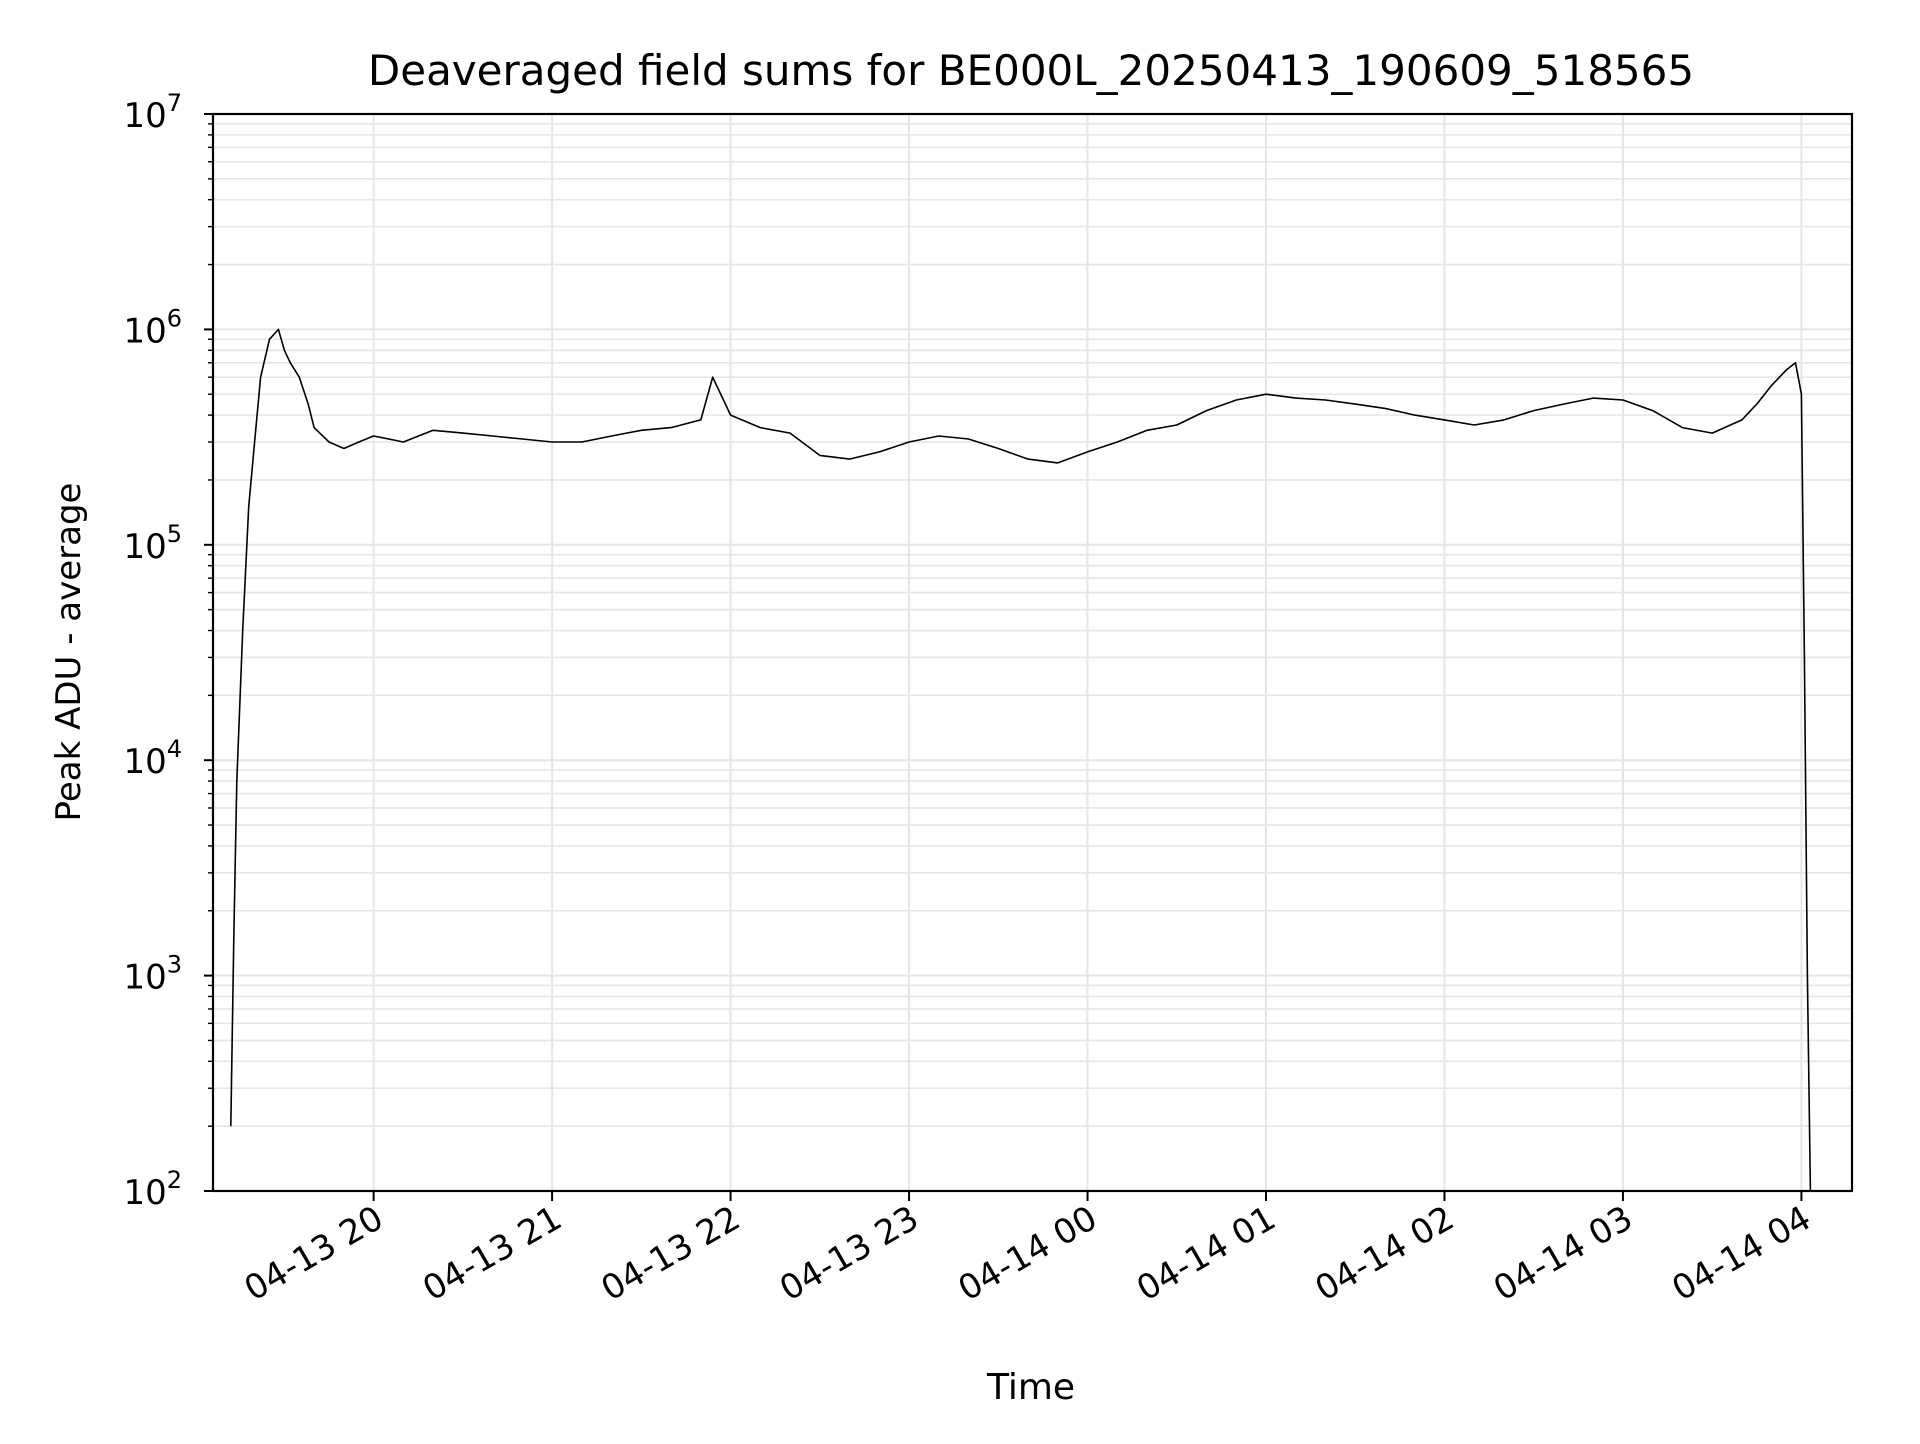 This screenshot has width=1920, height=1444. What do you see at coordinates (1742, 1253) in the screenshot?
I see `x-tick-label-8: 04-14 04` at bounding box center [1742, 1253].